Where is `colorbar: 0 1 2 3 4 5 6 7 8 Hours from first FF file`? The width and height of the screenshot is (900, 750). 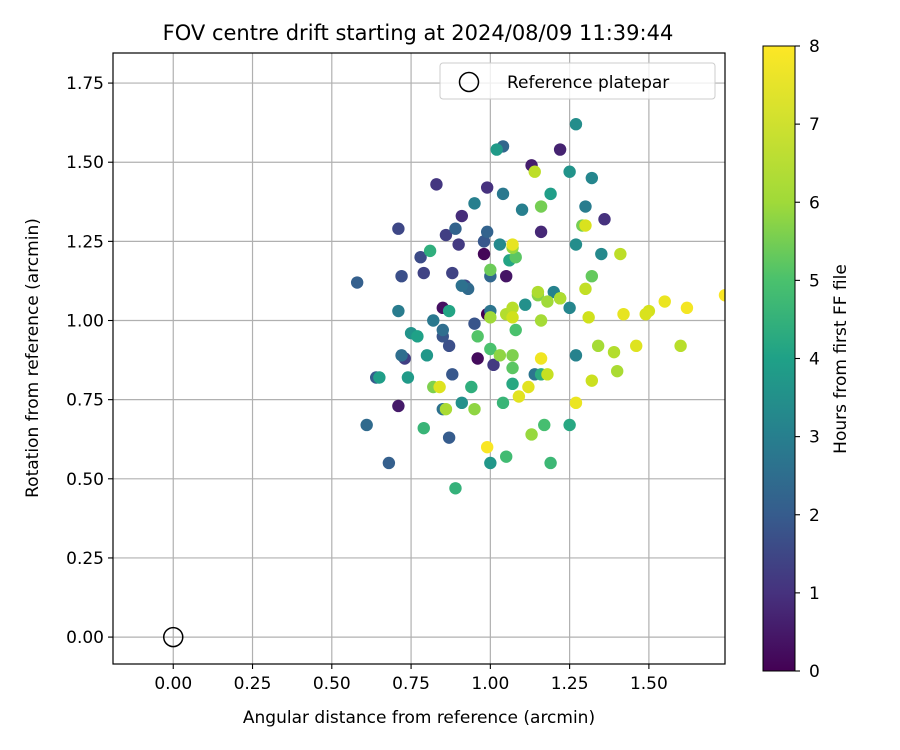 colorbar: 0 1 2 3 4 5 6 7 8 Hours from first FF file is located at coordinates (806, 359).